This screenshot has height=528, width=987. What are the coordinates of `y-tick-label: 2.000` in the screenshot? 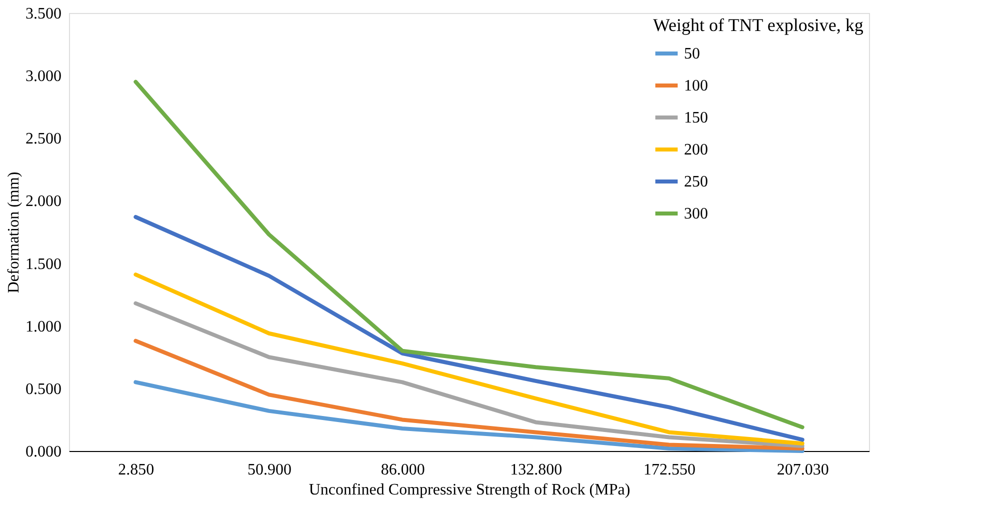 It's located at (44, 201).